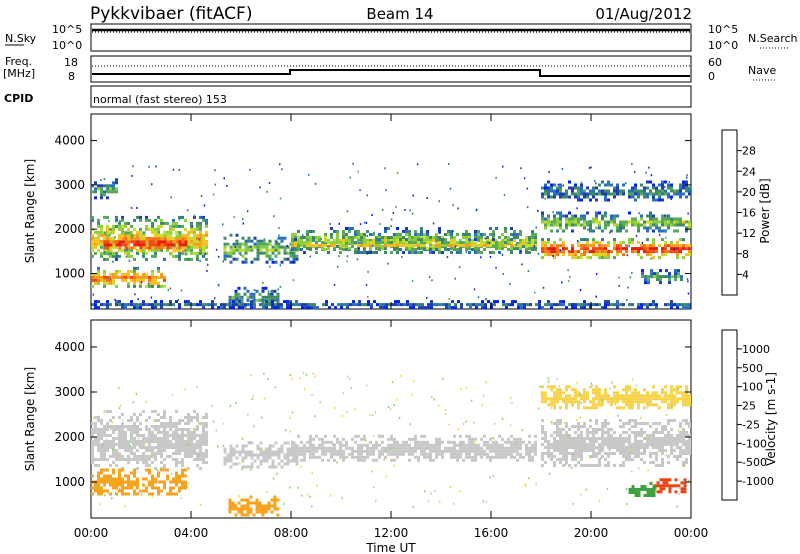 This screenshot has height=554, width=800. I want to click on colorbar-tick-label: 4, so click(745, 274).